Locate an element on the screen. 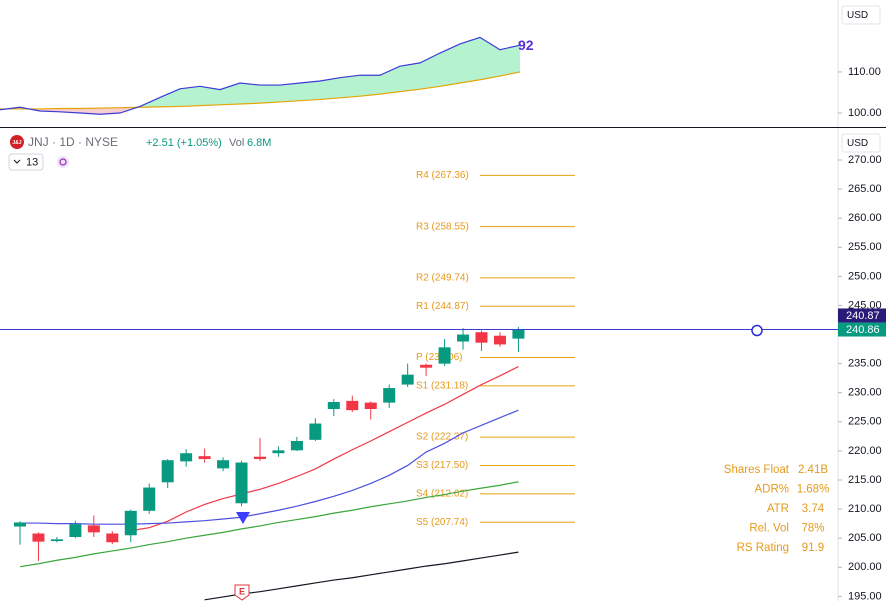  logo-text: J&J is located at coordinates (16, 143).